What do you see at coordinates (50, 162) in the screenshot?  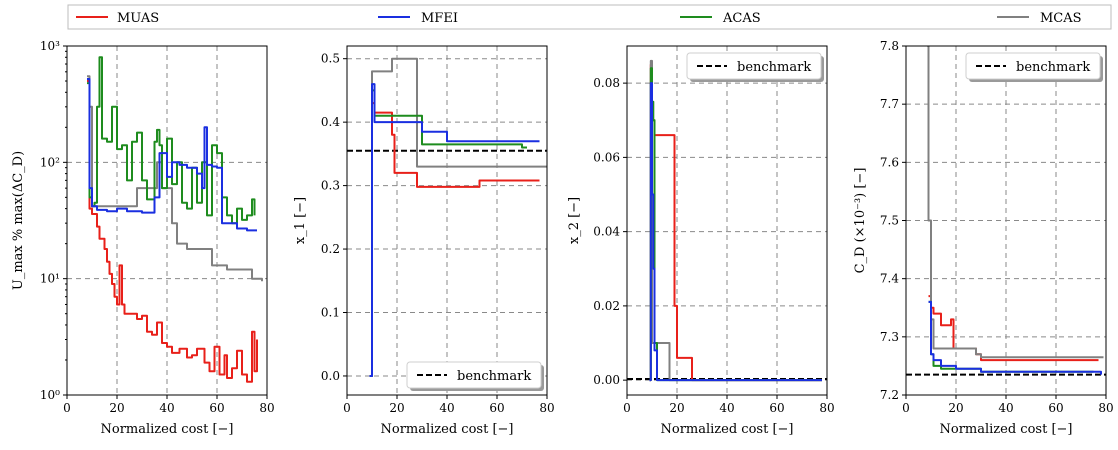 I see `y-tick-label: 10²` at bounding box center [50, 162].